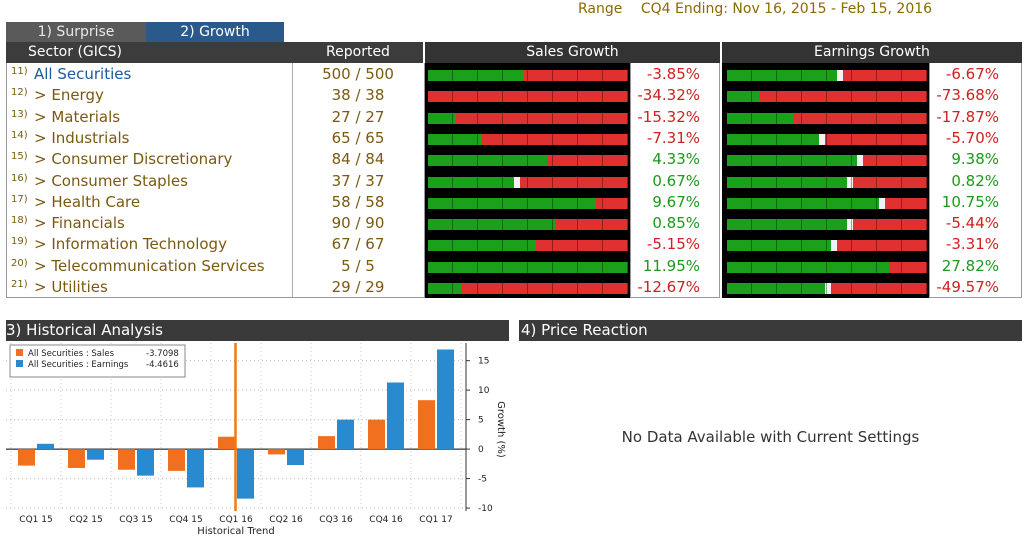 Image resolution: width=1024 pixels, height=536 pixels. I want to click on x-tick-label: CQ1 17, so click(435, 520).